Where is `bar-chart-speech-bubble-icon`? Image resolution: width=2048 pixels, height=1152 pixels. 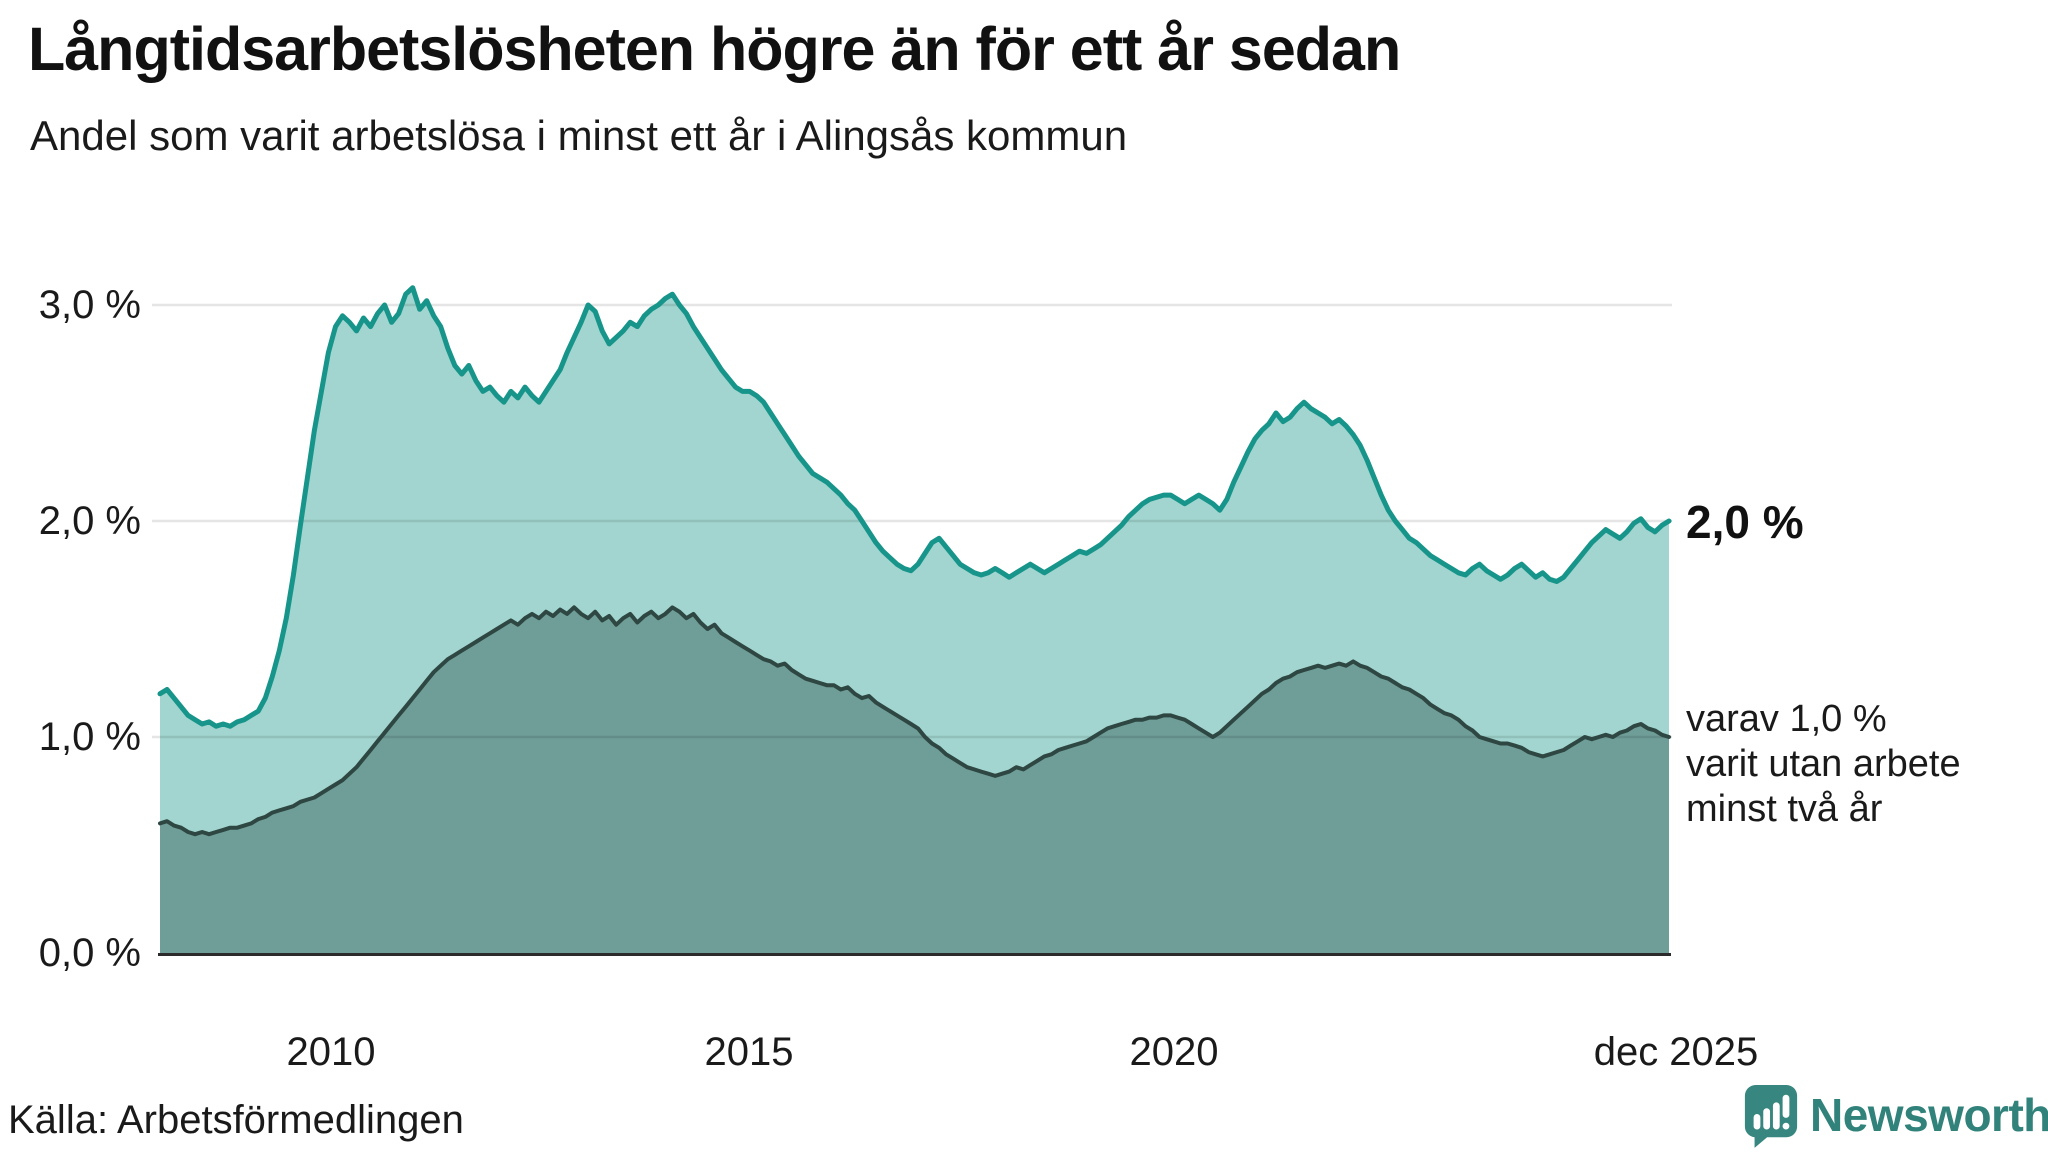
bar-chart-speech-bubble-icon is located at coordinates (1771, 1116).